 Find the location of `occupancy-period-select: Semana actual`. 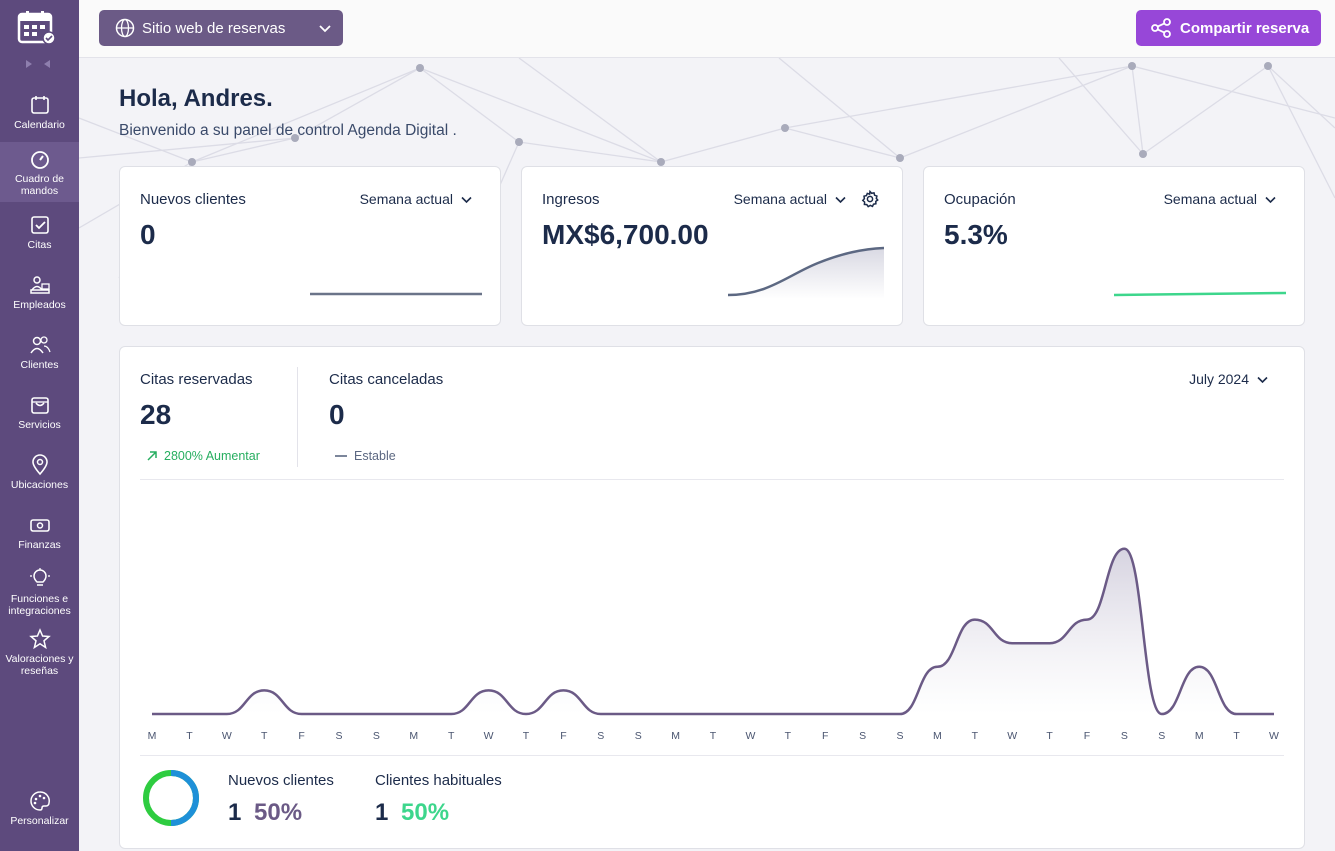

occupancy-period-select: Semana actual is located at coordinates (1220, 199).